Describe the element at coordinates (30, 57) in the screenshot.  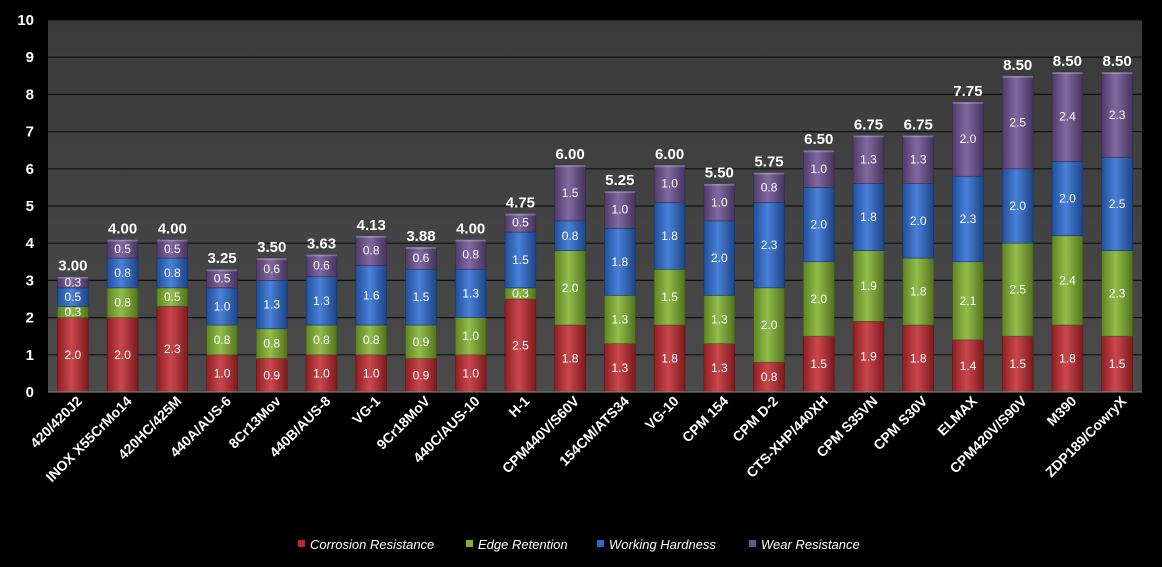
I see `y-tick-label: 9` at that location.